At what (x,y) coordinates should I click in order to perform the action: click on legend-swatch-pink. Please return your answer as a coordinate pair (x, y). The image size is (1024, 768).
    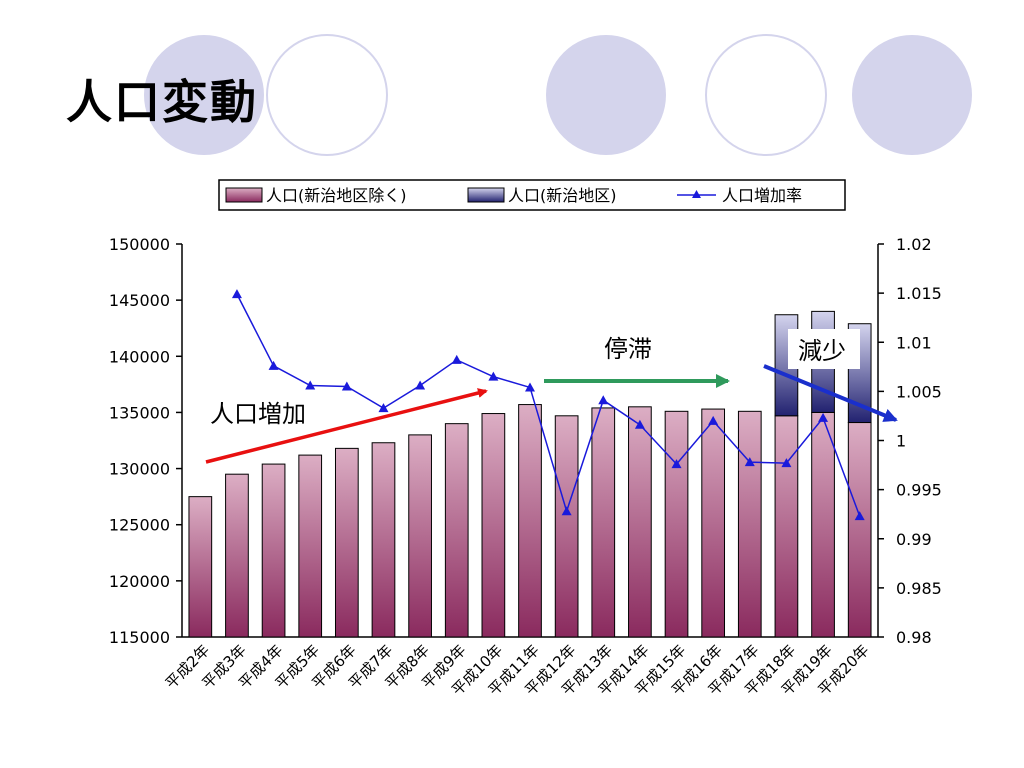
    Looking at the image, I should click on (244, 195).